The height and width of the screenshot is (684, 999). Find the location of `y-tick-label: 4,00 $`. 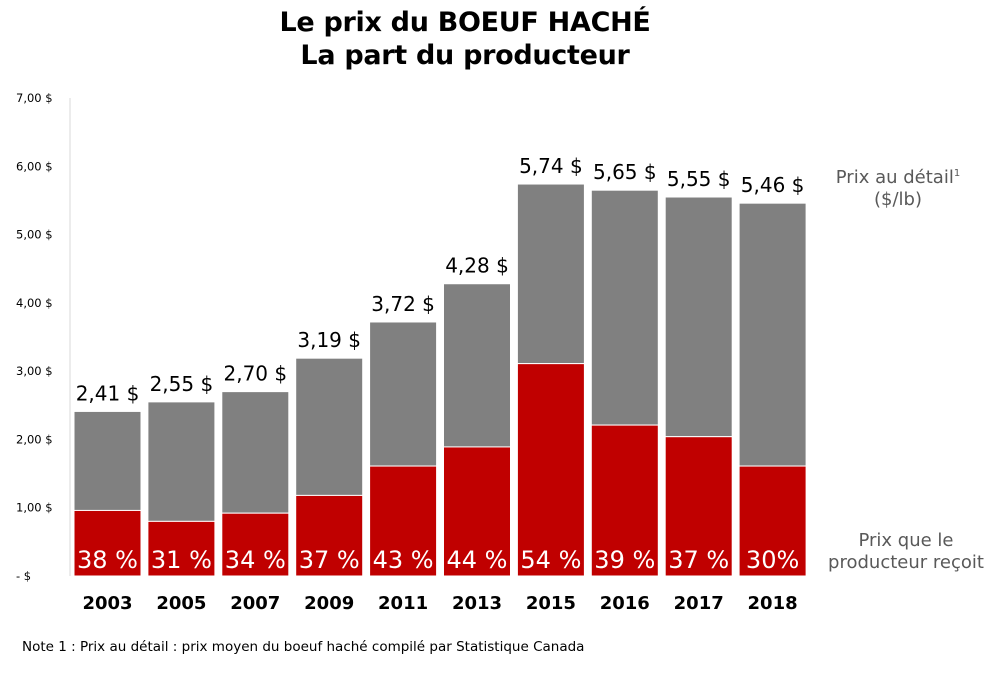

y-tick-label: 4,00 $ is located at coordinates (34, 303).